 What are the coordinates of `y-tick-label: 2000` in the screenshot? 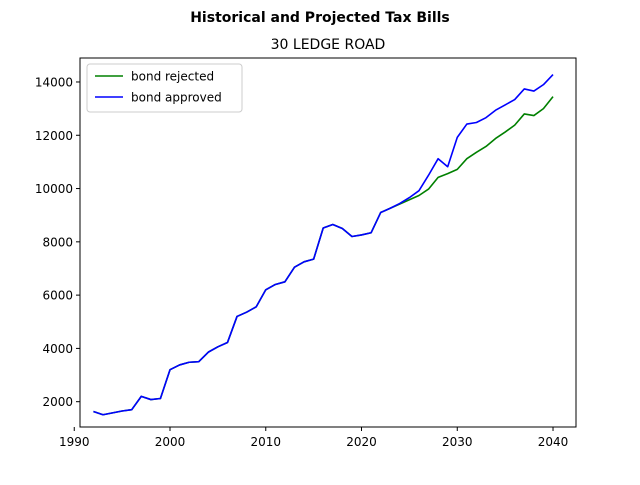 It's located at (57, 402).